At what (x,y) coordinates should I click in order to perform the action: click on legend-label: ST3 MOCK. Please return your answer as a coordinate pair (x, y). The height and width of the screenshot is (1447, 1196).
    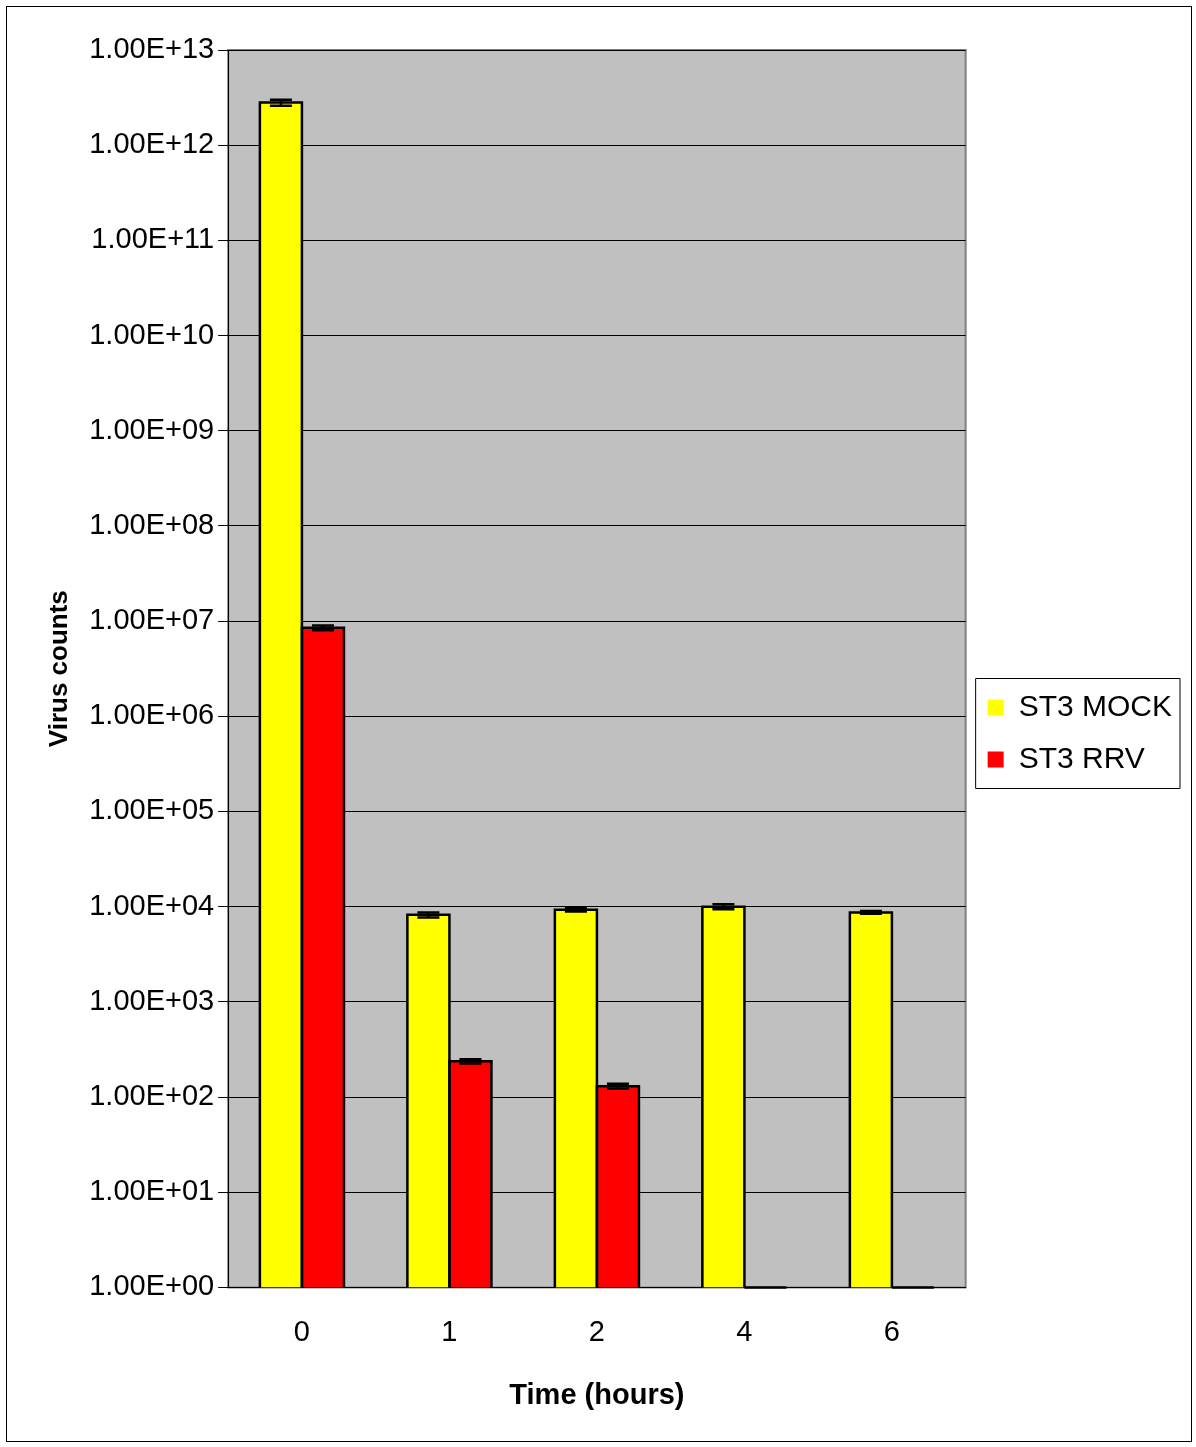
    Looking at the image, I should click on (1095, 705).